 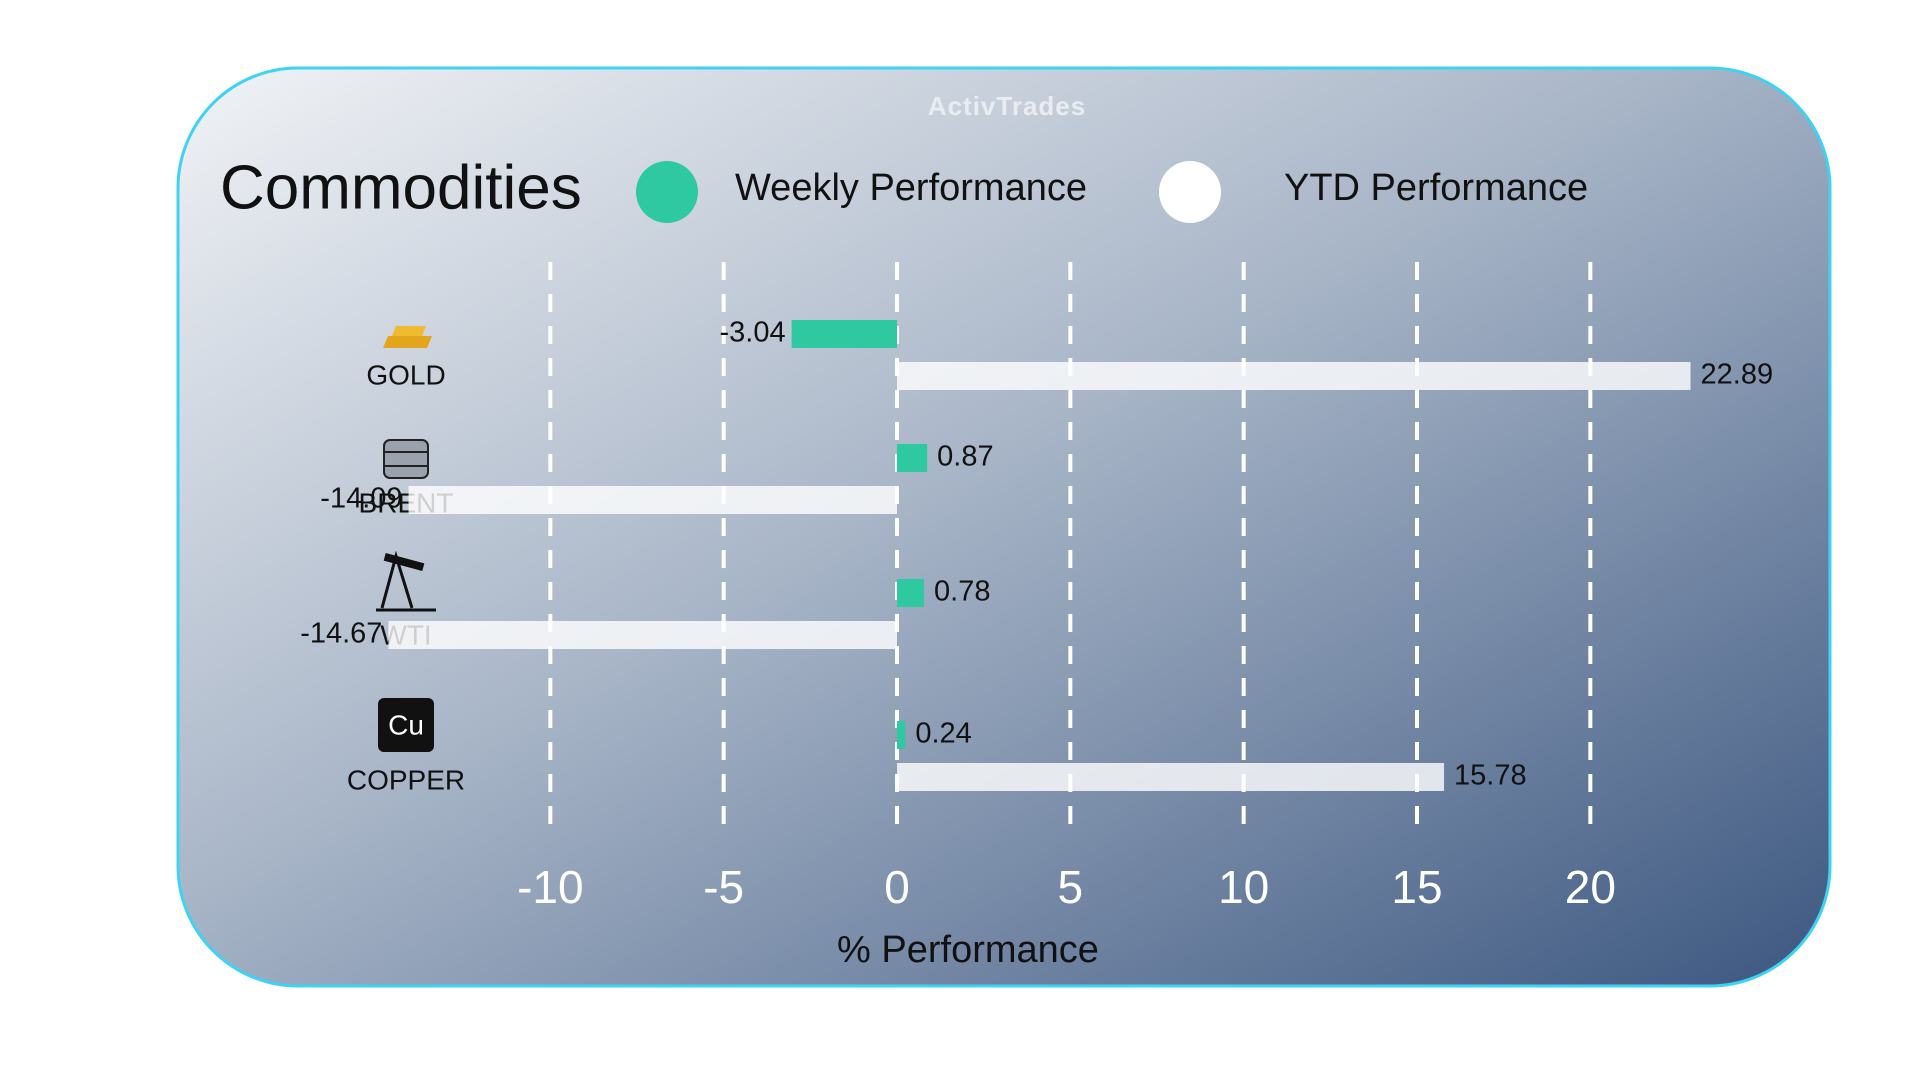 I want to click on x-tick-label: 15, so click(x=1416, y=887).